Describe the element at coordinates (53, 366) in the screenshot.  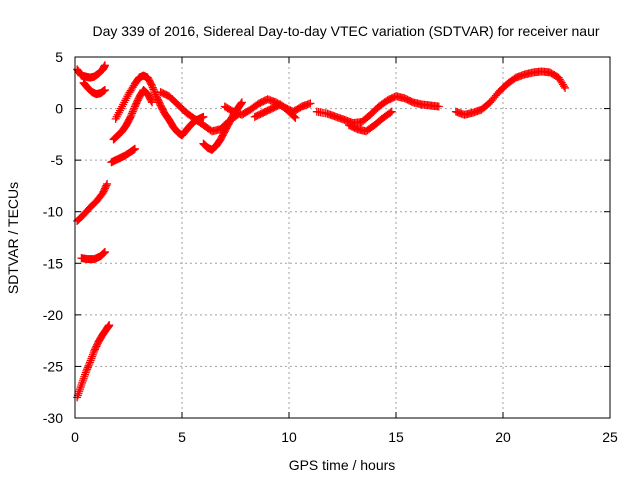
I see `y-tick-label: -25` at that location.